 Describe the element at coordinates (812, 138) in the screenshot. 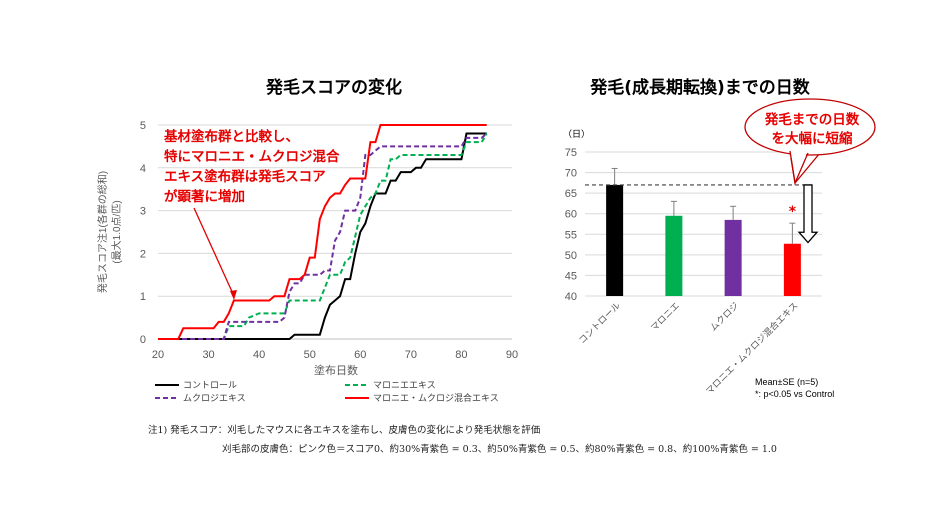

I see `callout-line: を大幅に短縮` at that location.